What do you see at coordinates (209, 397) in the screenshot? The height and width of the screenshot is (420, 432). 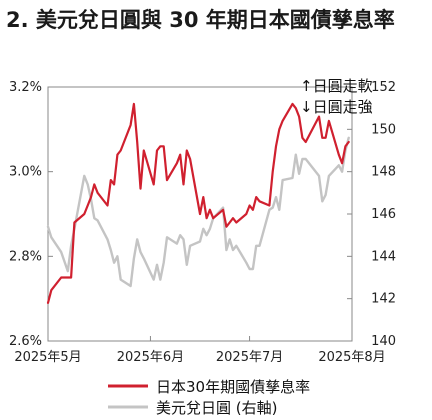 I see `chart-legend: 日本30年期國債孳息率 美元兌日圓 (右軸)` at bounding box center [209, 397].